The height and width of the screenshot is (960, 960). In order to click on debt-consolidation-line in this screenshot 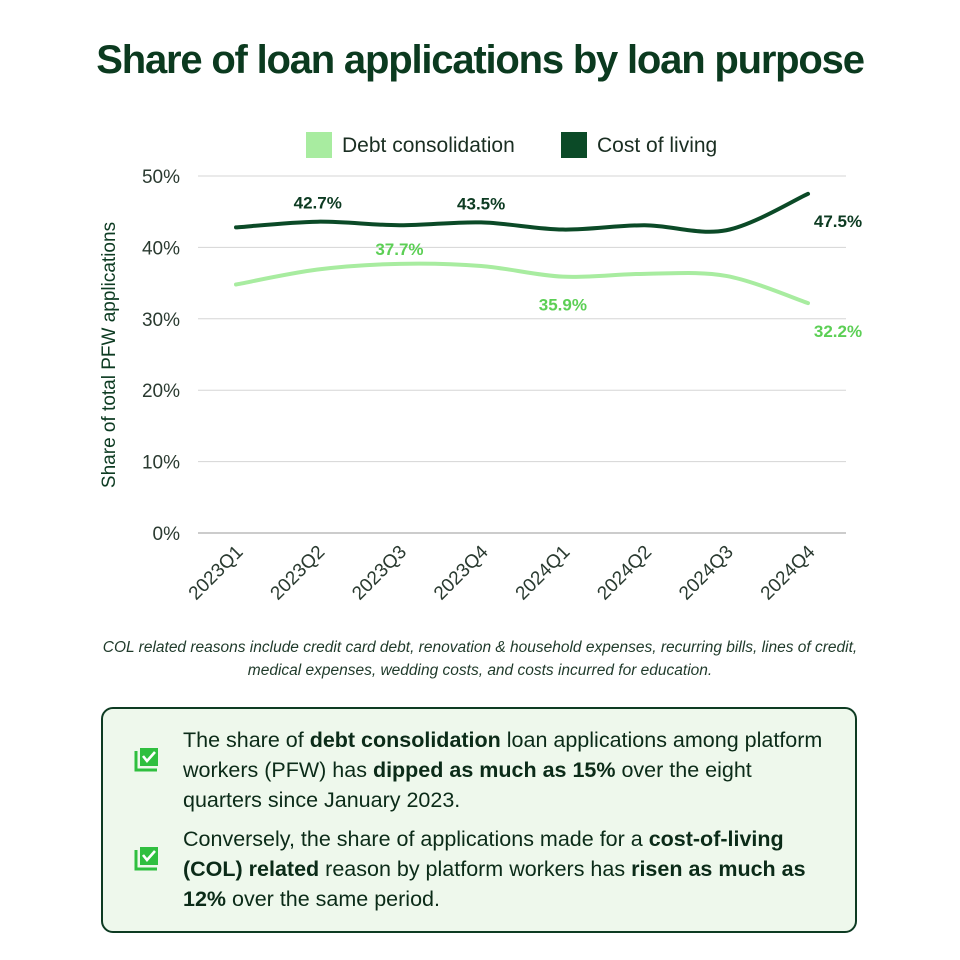, I will do `click(522, 283)`.